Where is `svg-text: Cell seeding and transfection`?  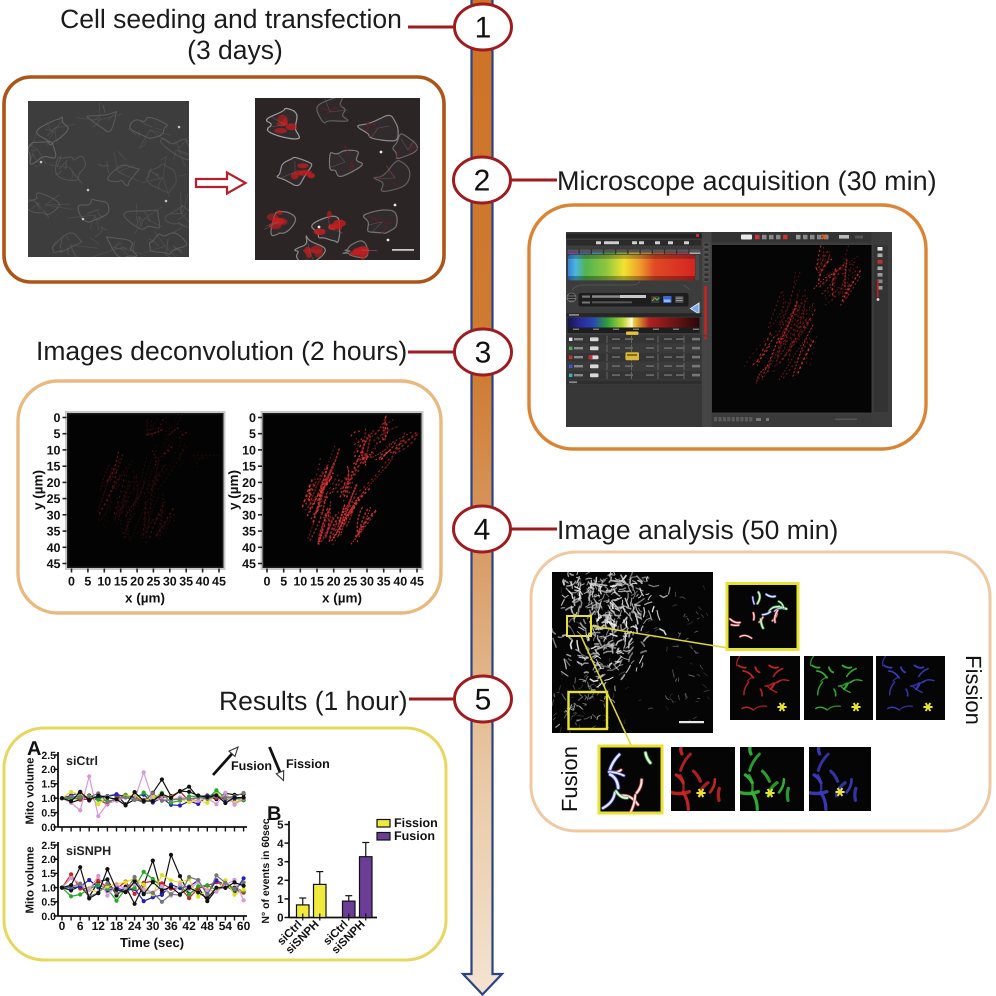
svg-text: Cell seeding and transfection is located at coordinates (231, 19).